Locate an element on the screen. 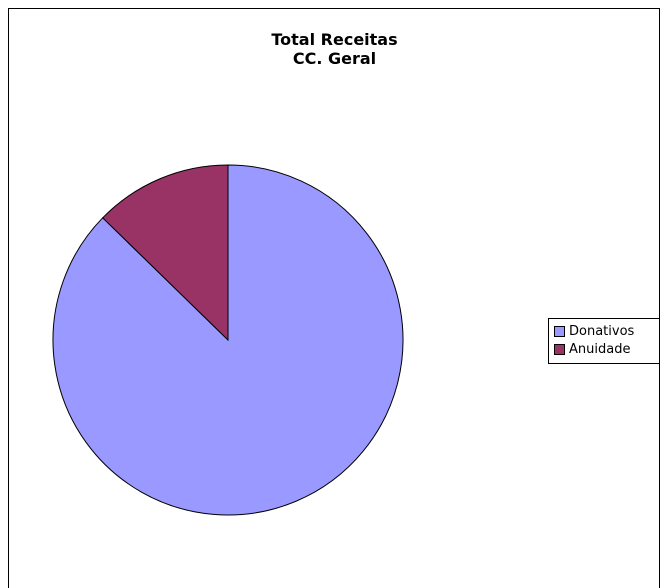 The height and width of the screenshot is (588, 669). legend-item-donativos: Donativos is located at coordinates (606, 331).